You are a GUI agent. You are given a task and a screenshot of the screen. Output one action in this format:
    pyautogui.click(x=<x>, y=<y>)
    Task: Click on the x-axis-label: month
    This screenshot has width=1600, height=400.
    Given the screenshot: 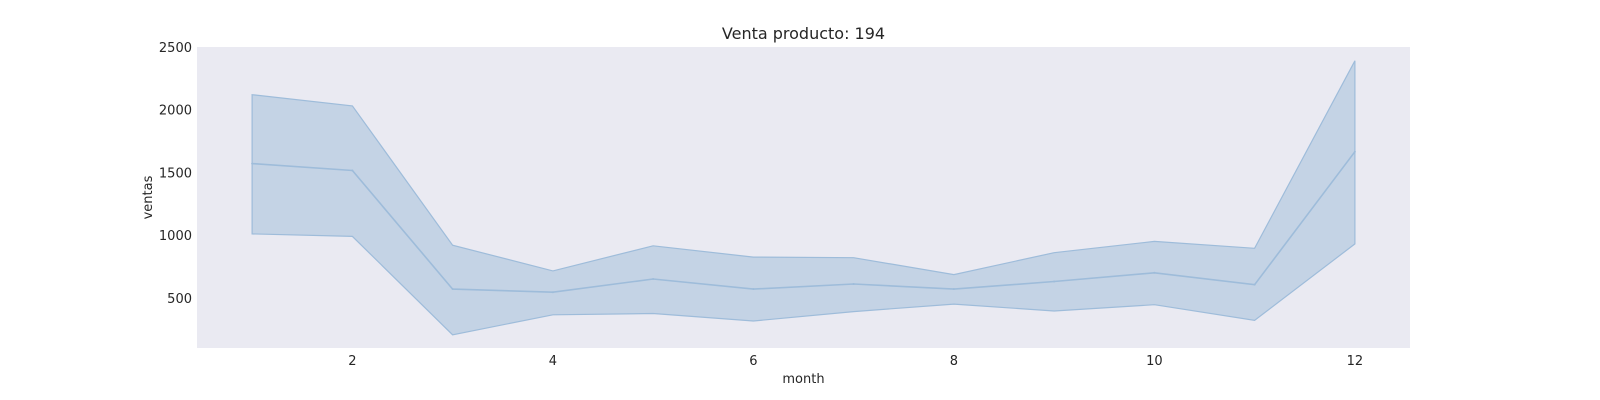 What is the action you would take?
    pyautogui.click(x=803, y=379)
    